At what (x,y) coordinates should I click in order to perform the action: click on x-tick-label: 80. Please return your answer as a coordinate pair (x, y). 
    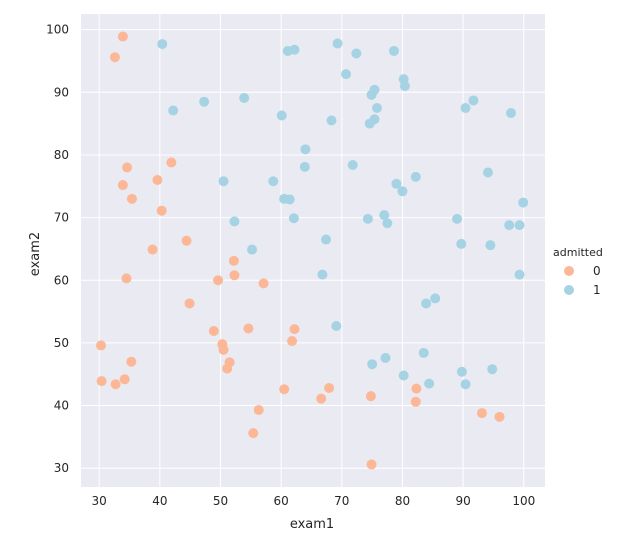
    Looking at the image, I should click on (402, 501).